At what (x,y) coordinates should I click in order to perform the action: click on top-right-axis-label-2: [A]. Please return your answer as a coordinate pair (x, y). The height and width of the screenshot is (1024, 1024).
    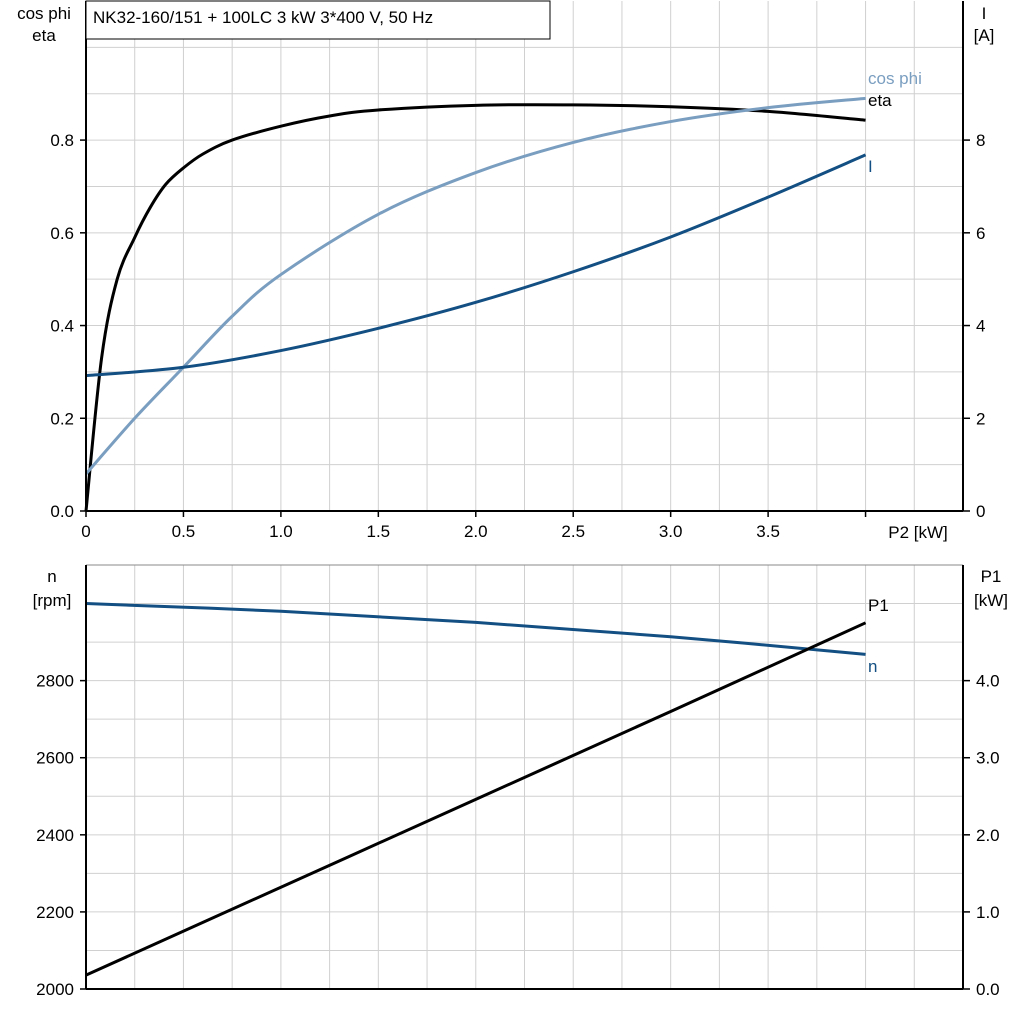
    Looking at the image, I should click on (984, 35).